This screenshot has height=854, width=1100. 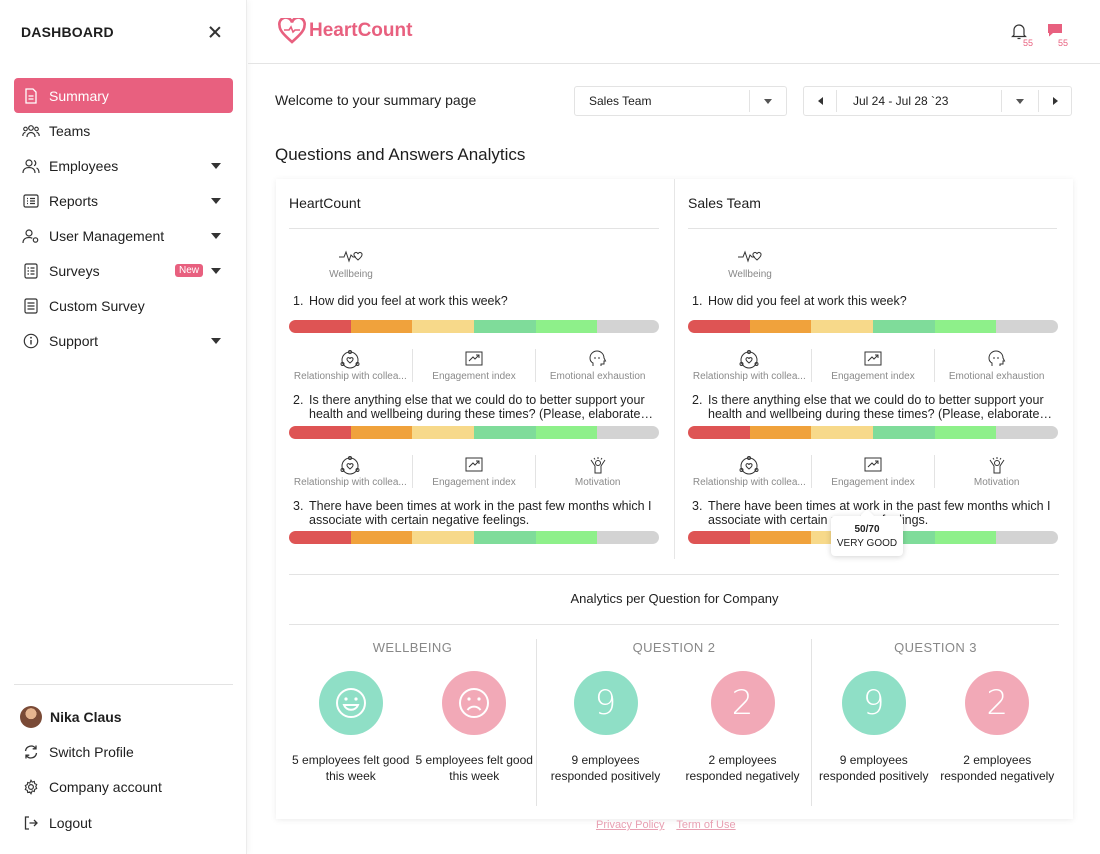 What do you see at coordinates (31, 201) in the screenshot?
I see `list-icon` at bounding box center [31, 201].